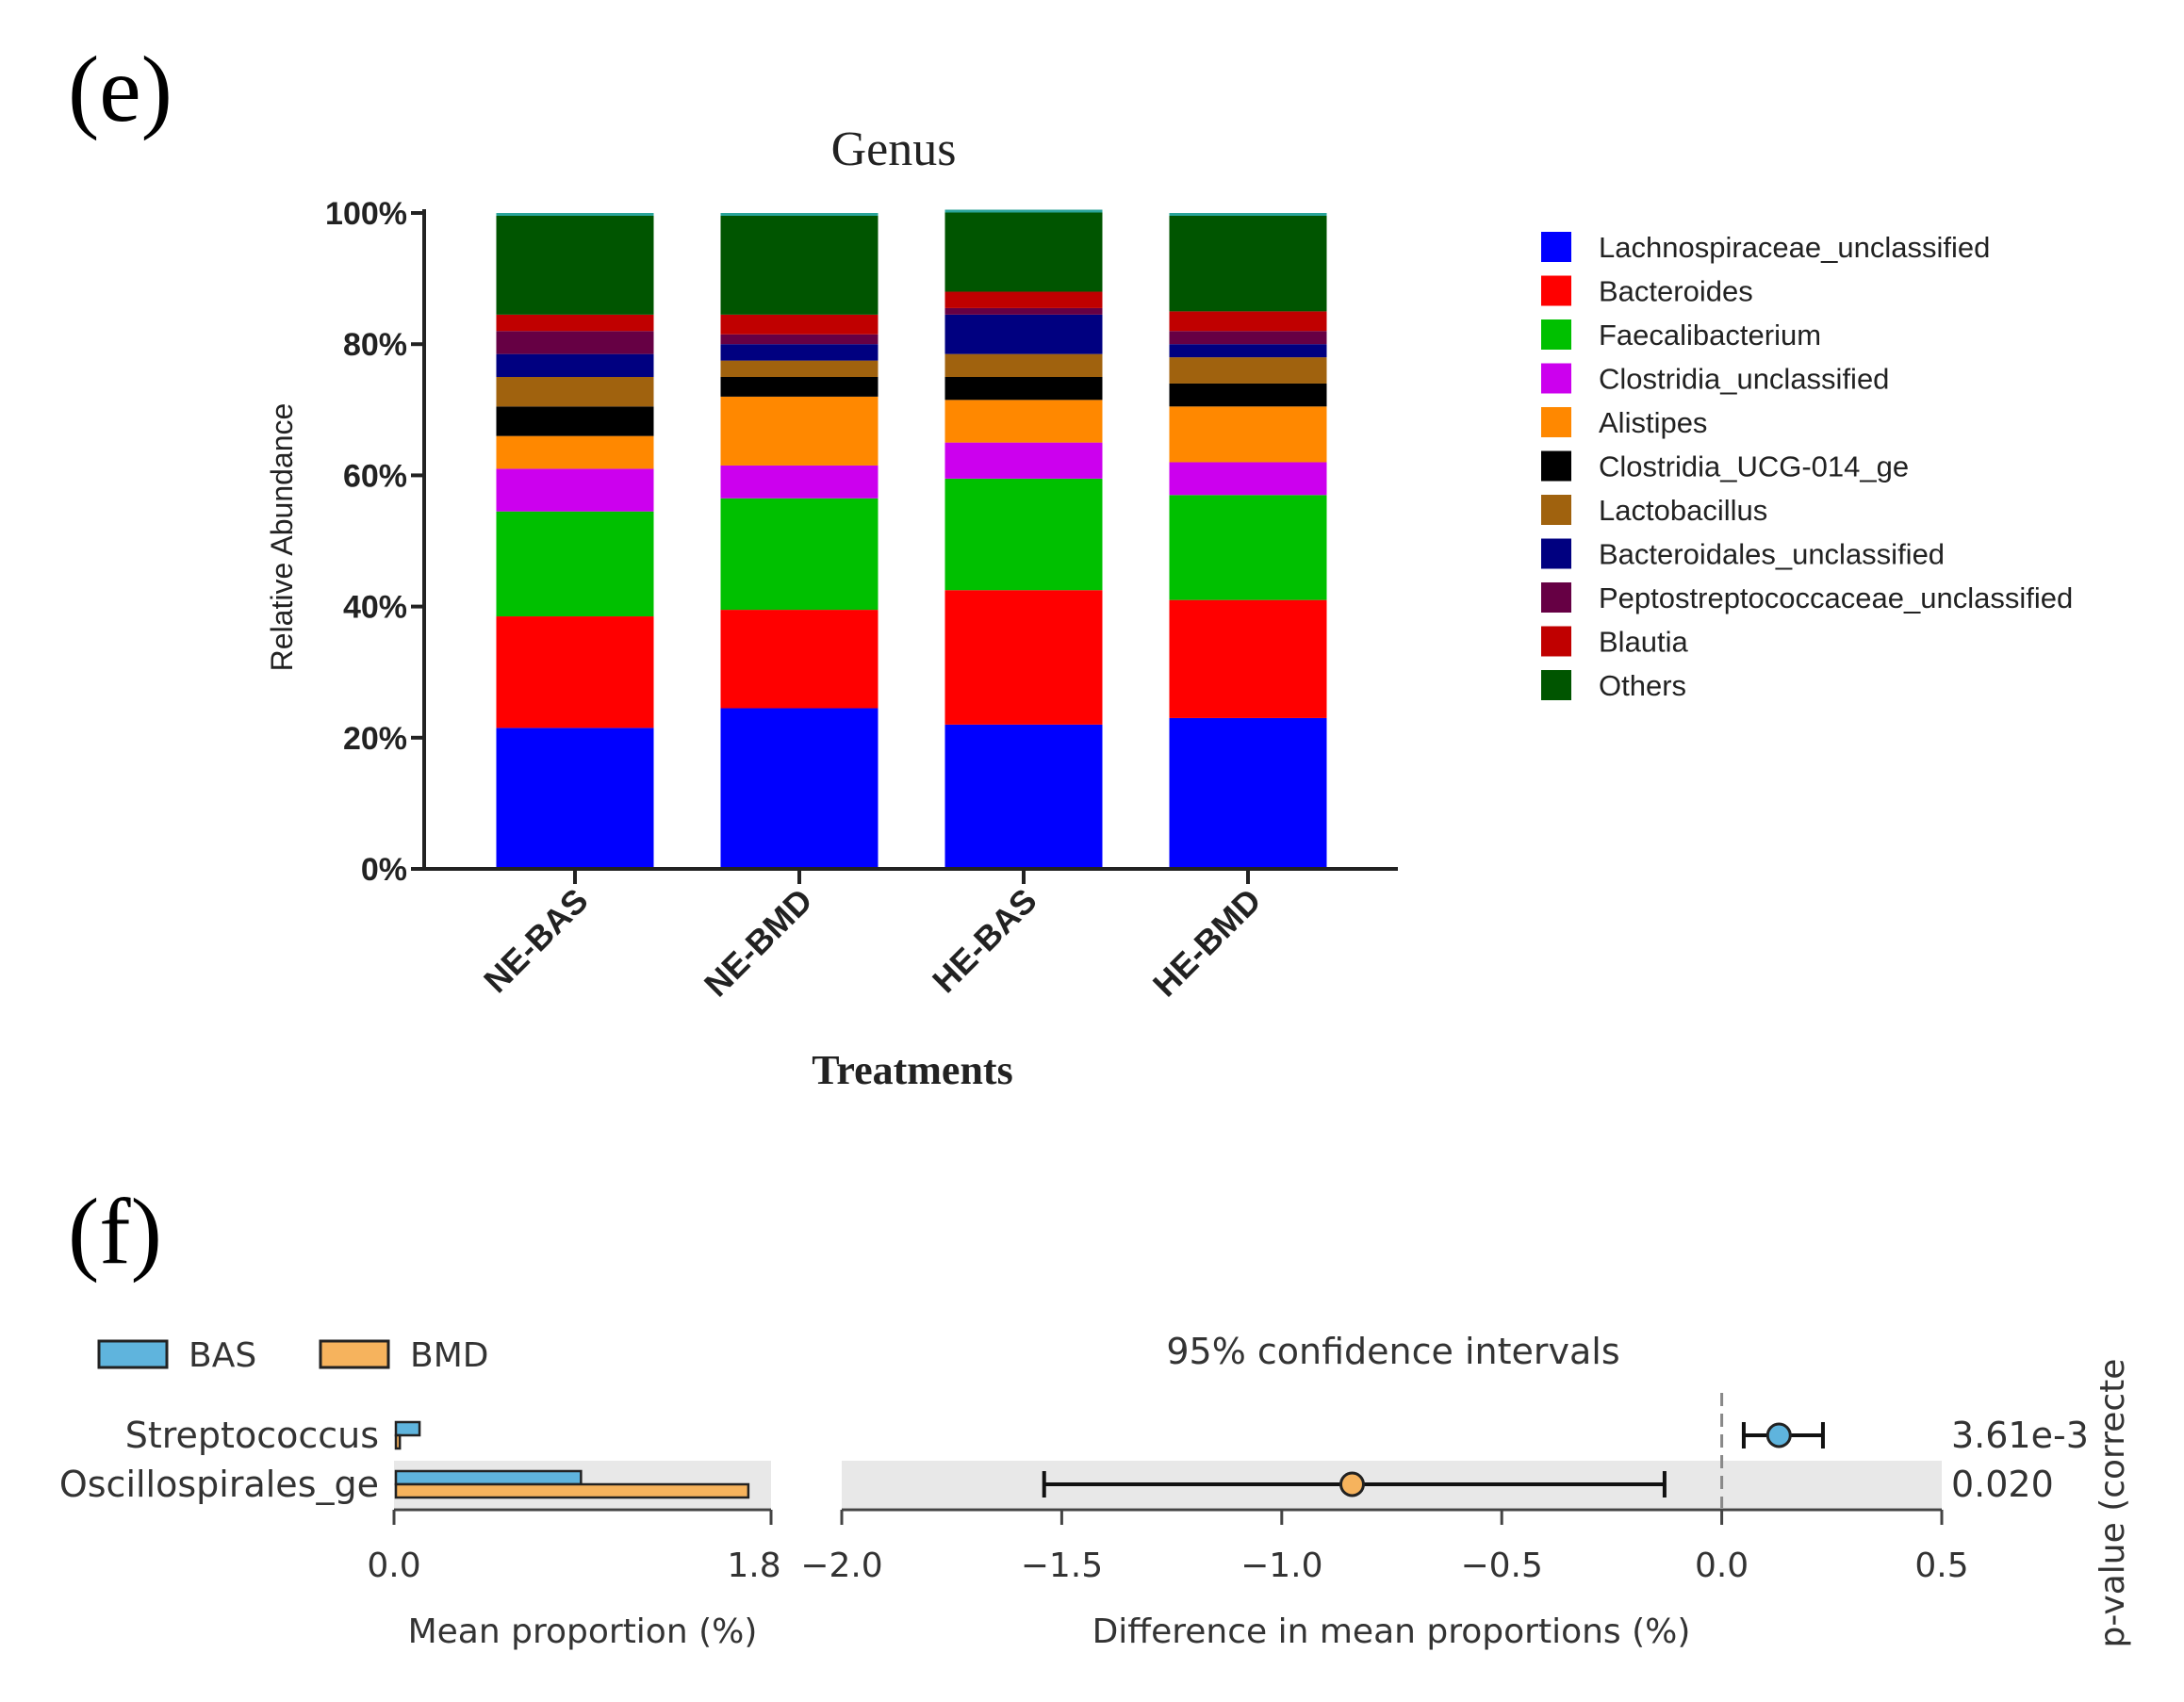 Image resolution: width=2184 pixels, height=1702 pixels. Describe the element at coordinates (1683, 510) in the screenshot. I see `legend-label: Lactobacillus` at that location.